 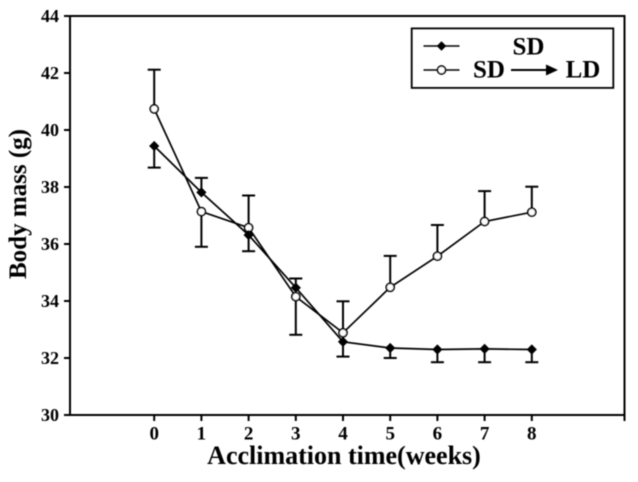 I want to click on svg-text: 38, so click(x=50, y=187).